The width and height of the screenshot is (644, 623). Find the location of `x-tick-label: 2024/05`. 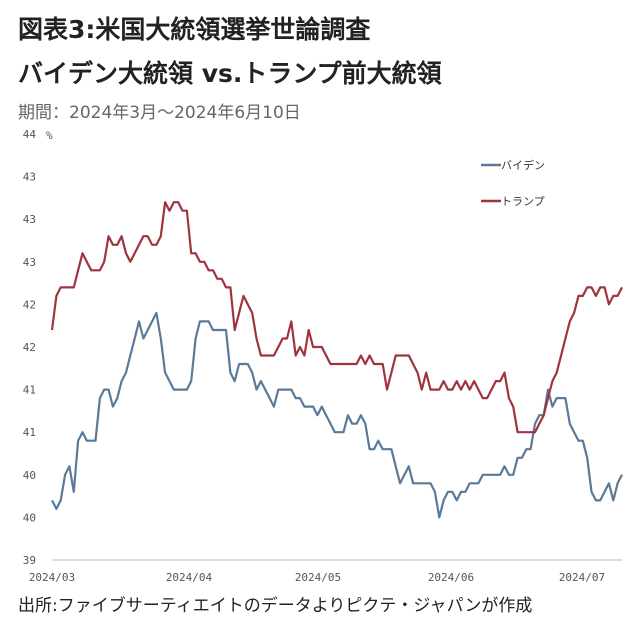

x-tick-label: 2024/05 is located at coordinates (318, 577).